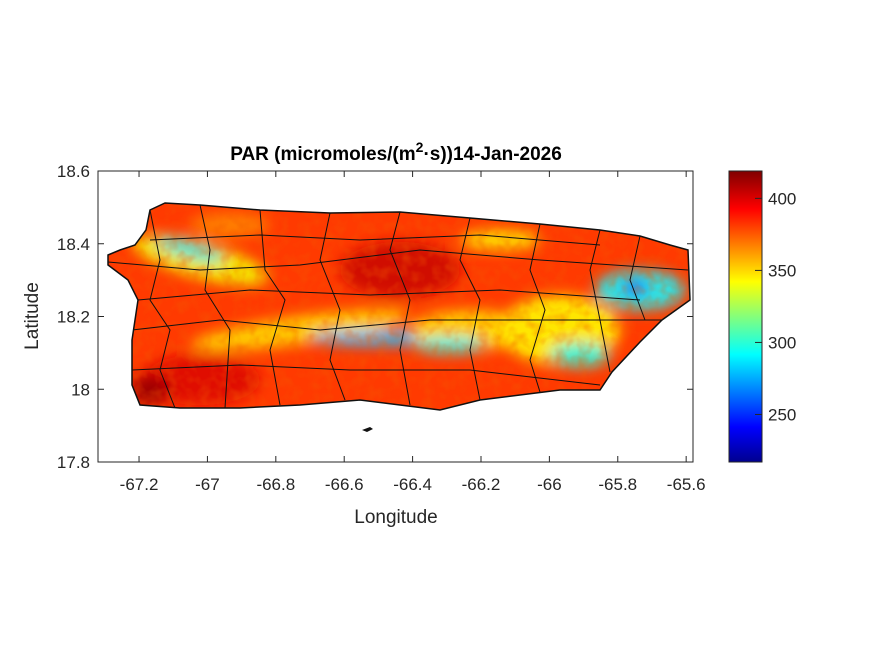  Describe the element at coordinates (617, 484) in the screenshot. I see `x-tick-label: -65.8` at that location.